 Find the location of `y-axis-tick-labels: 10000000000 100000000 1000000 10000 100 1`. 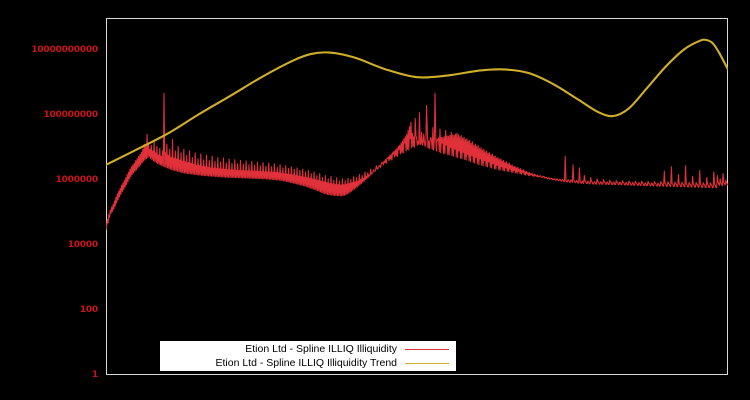

y-axis-tick-labels: 10000000000 100000000 1000000 10000 100 1 is located at coordinates (53, 200).